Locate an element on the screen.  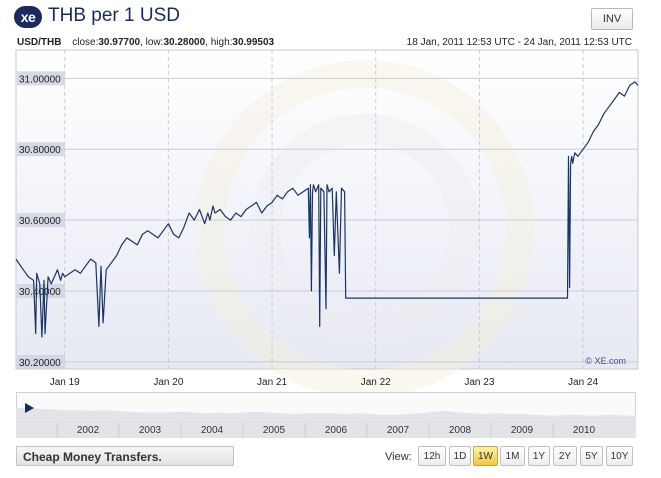
navigator-years: 2002 2003 2004 2005 2006 2007 2008 2009 2010 is located at coordinates (326, 430).